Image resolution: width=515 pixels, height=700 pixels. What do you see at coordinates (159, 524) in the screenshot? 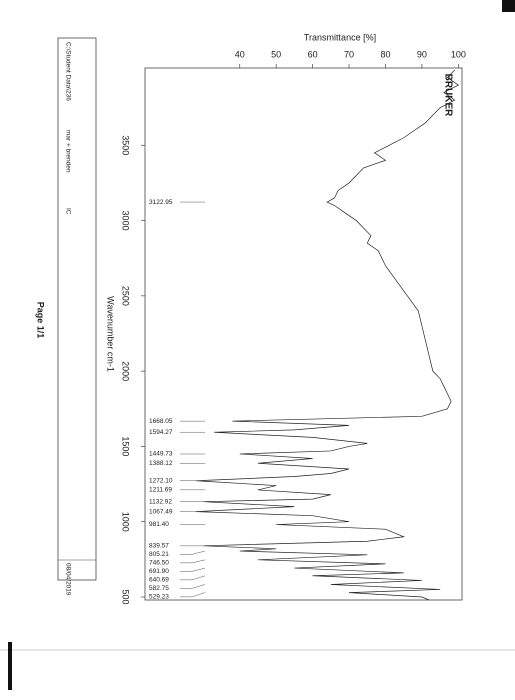
I see `peak-label: 981.40` at bounding box center [159, 524].